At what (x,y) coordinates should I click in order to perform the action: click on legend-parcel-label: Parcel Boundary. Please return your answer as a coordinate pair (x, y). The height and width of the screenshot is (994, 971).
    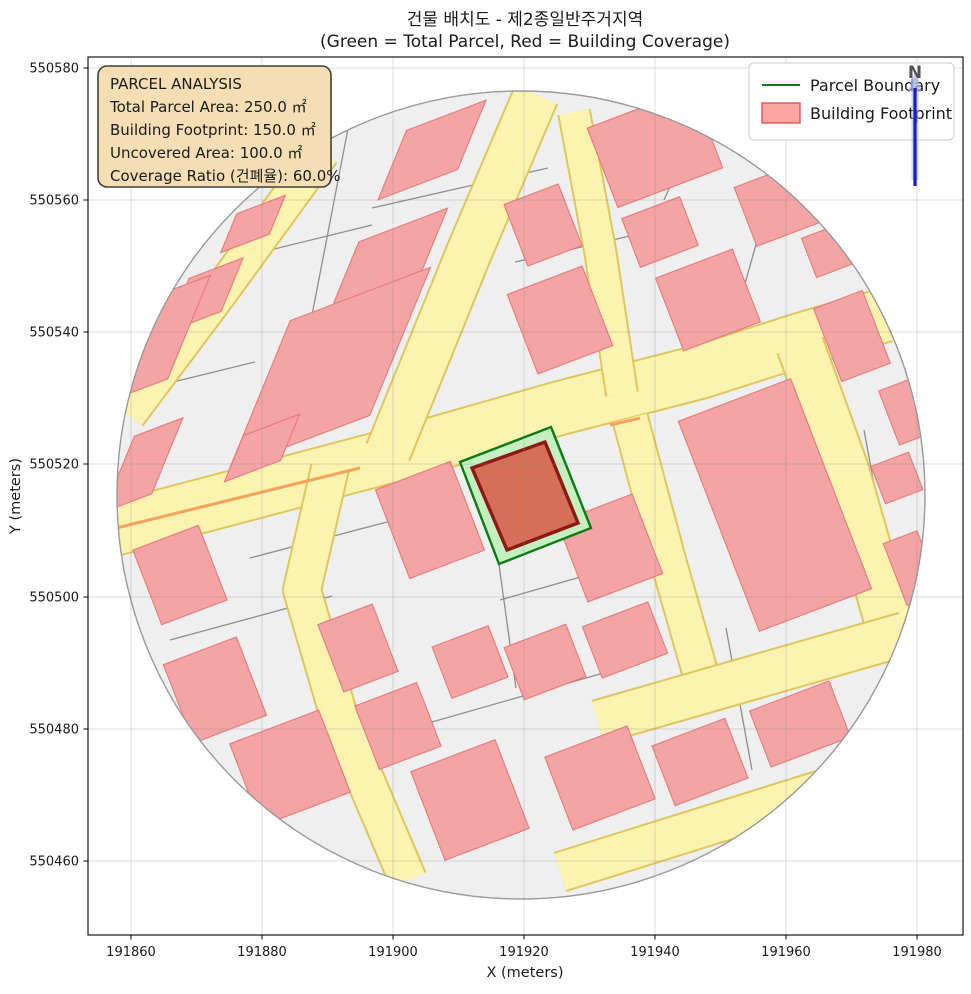
    Looking at the image, I should click on (875, 85).